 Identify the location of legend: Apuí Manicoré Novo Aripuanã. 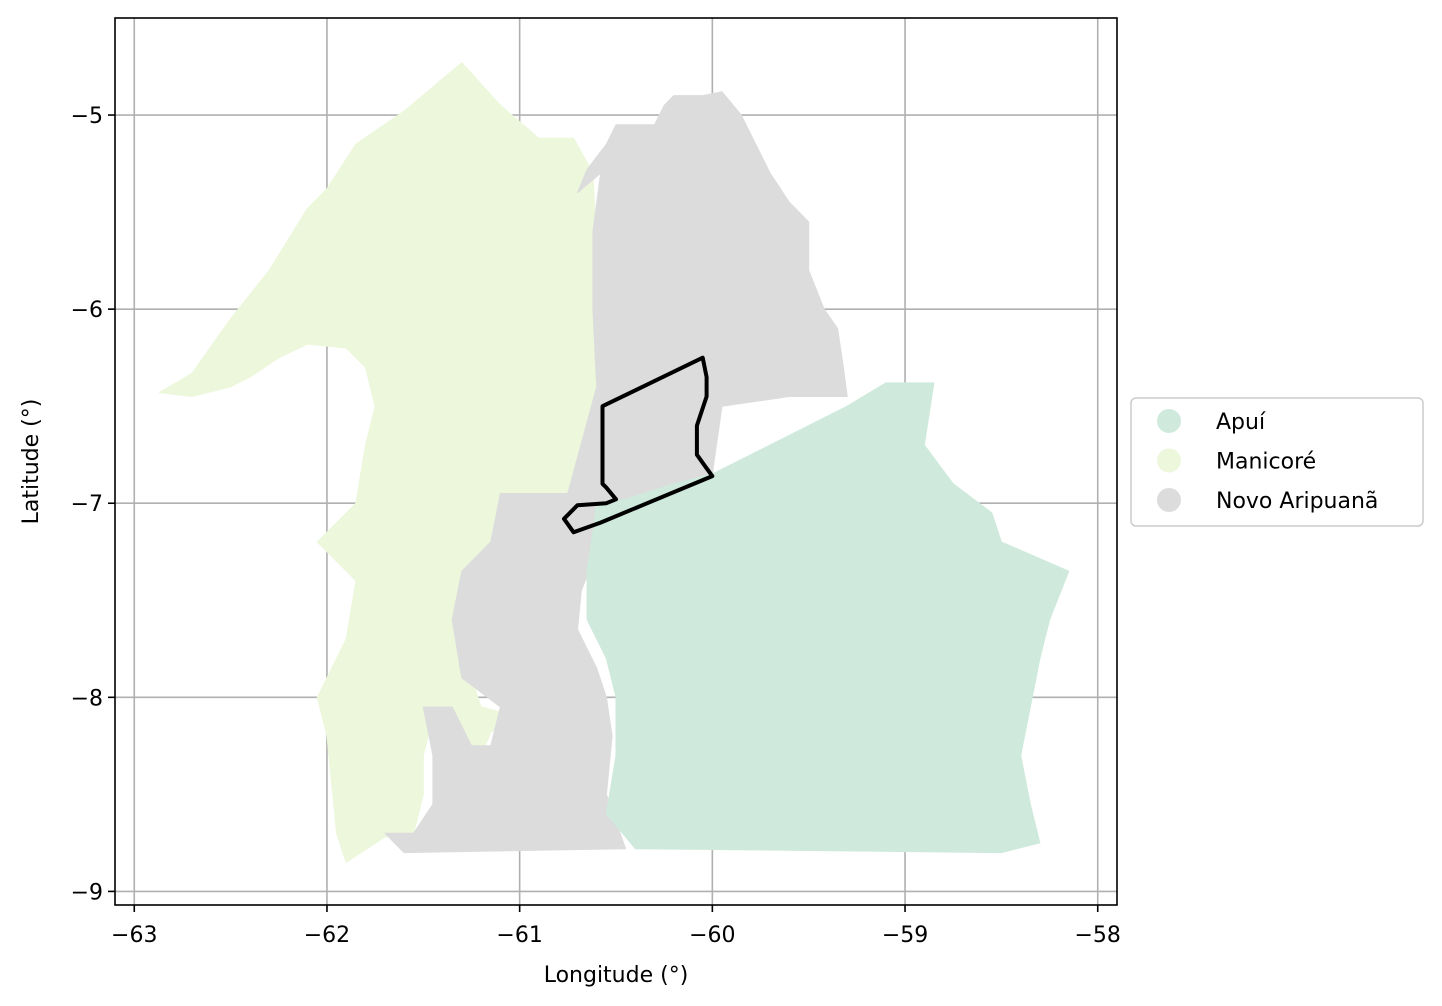
(1277, 462).